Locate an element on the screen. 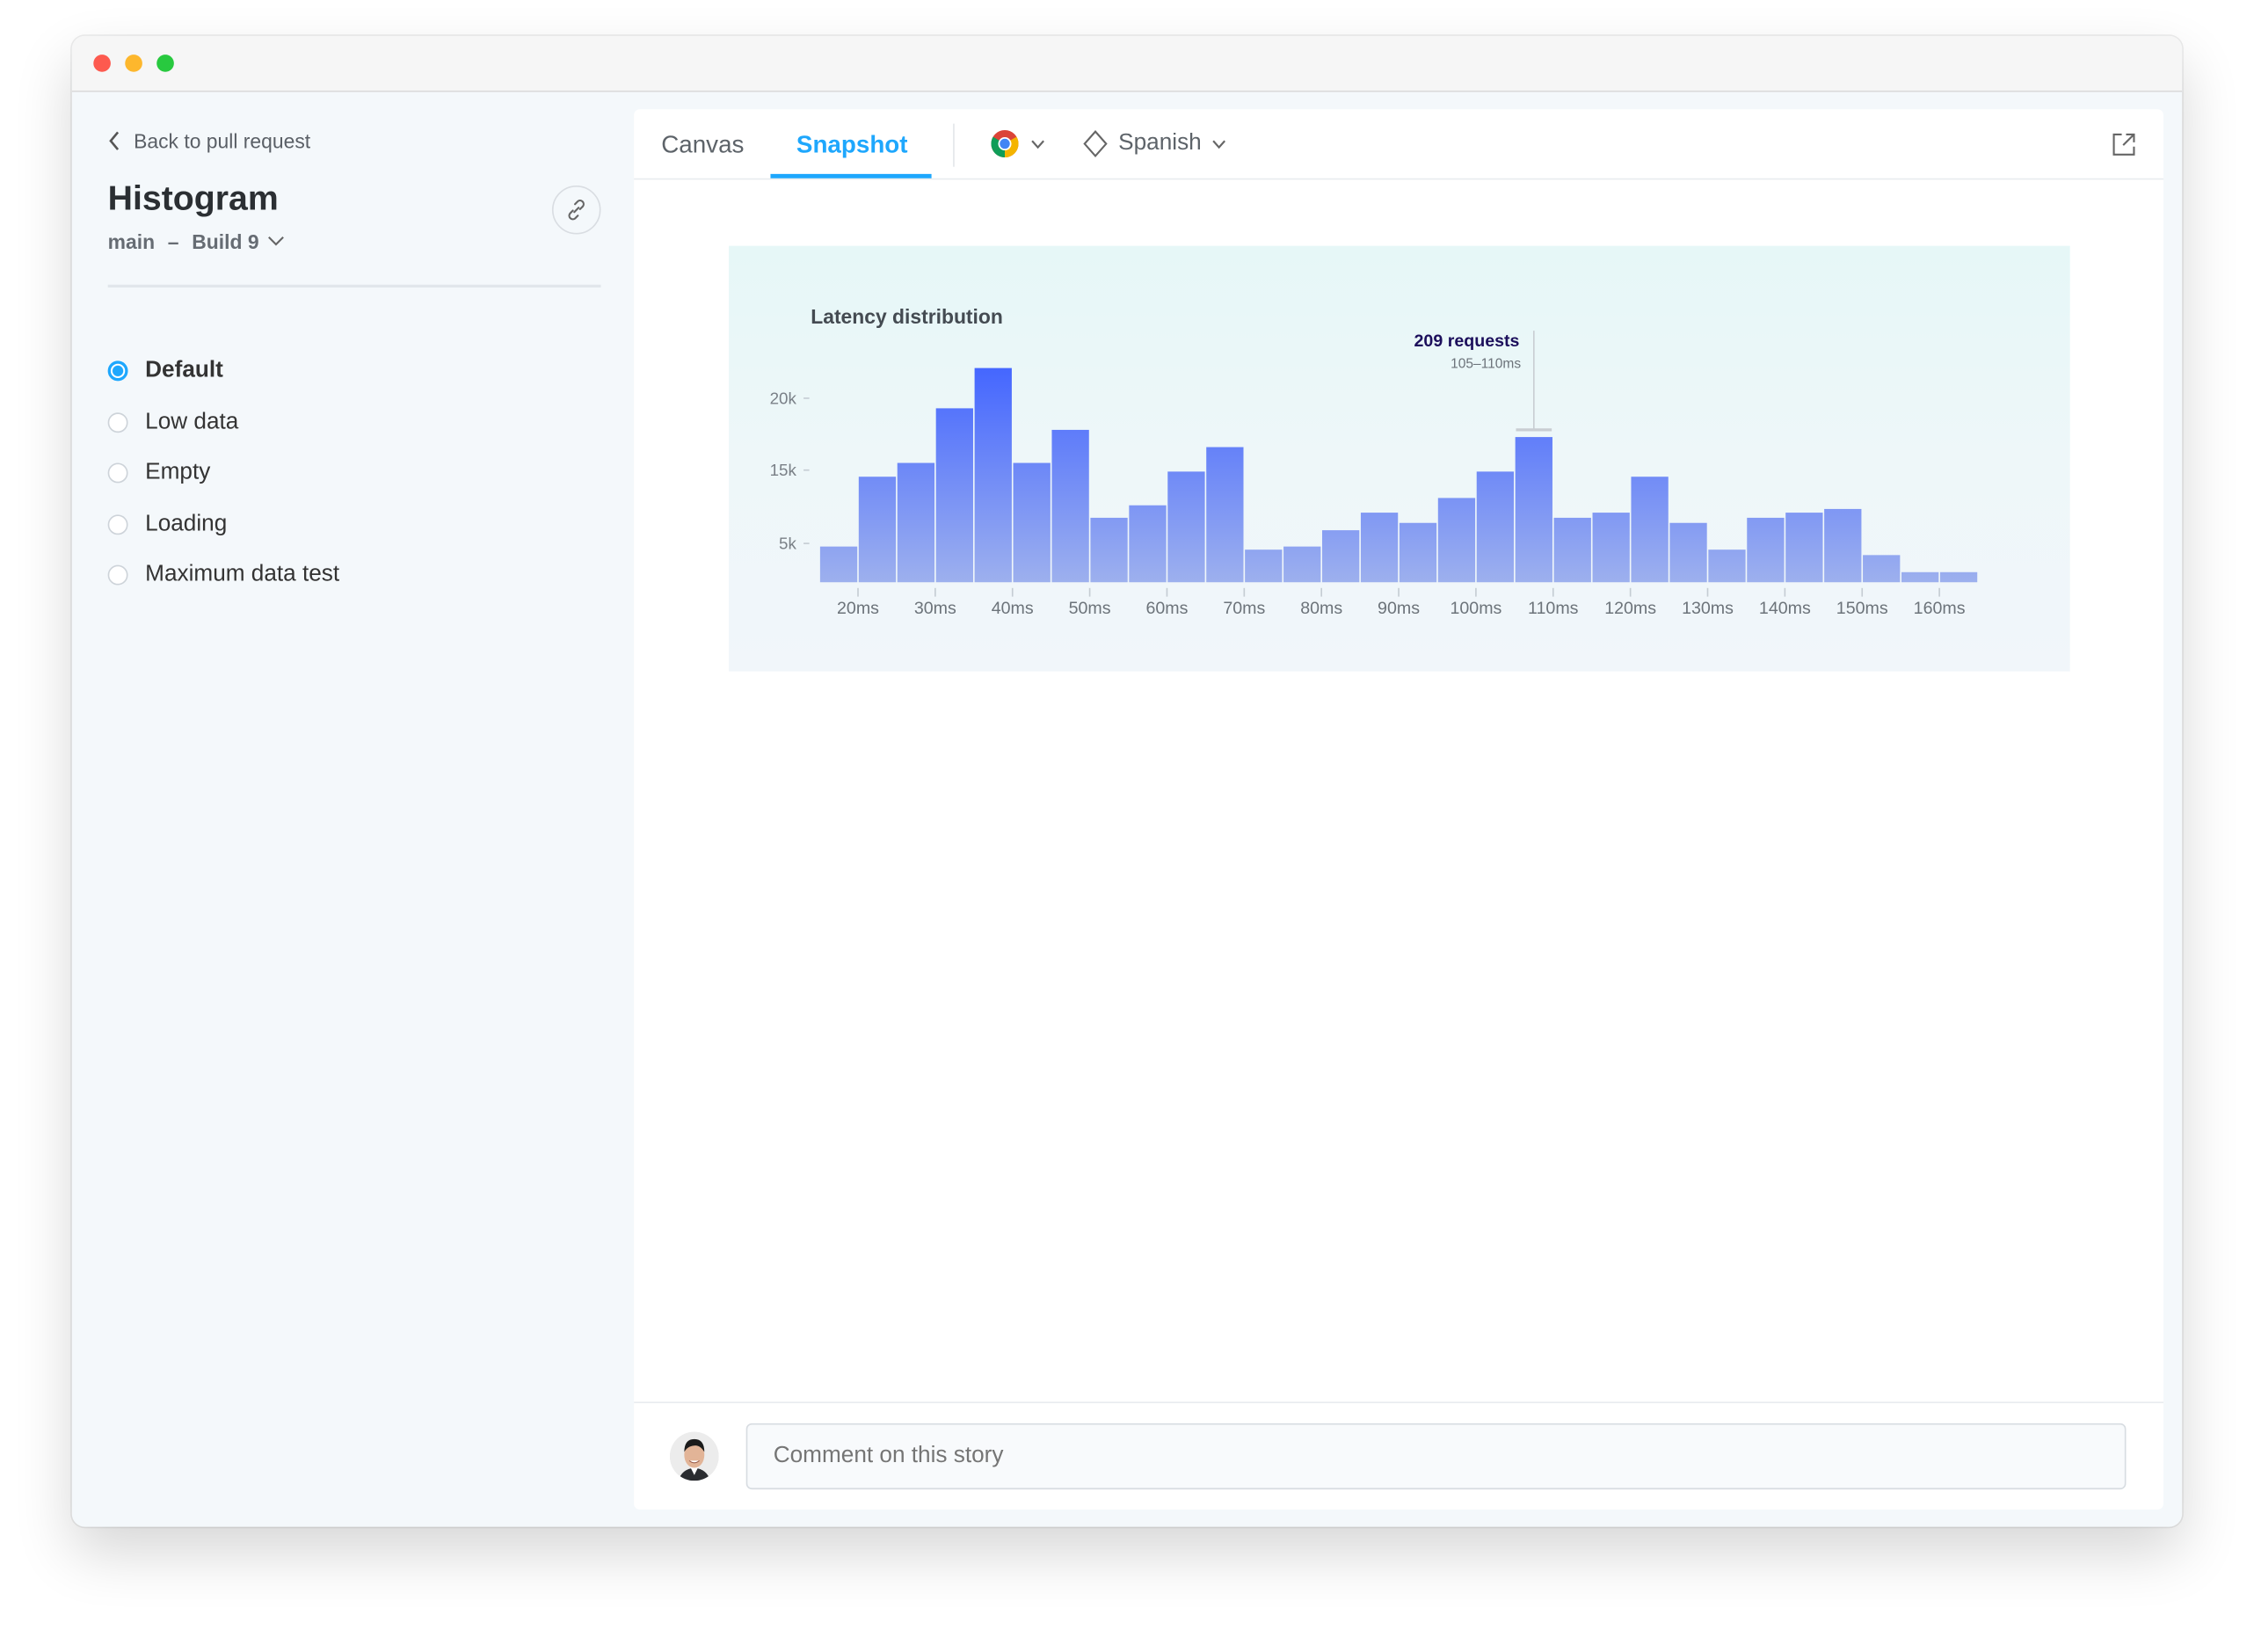 This screenshot has width=2254, height=1652. x-tick-label: 80ms is located at coordinates (1321, 609).